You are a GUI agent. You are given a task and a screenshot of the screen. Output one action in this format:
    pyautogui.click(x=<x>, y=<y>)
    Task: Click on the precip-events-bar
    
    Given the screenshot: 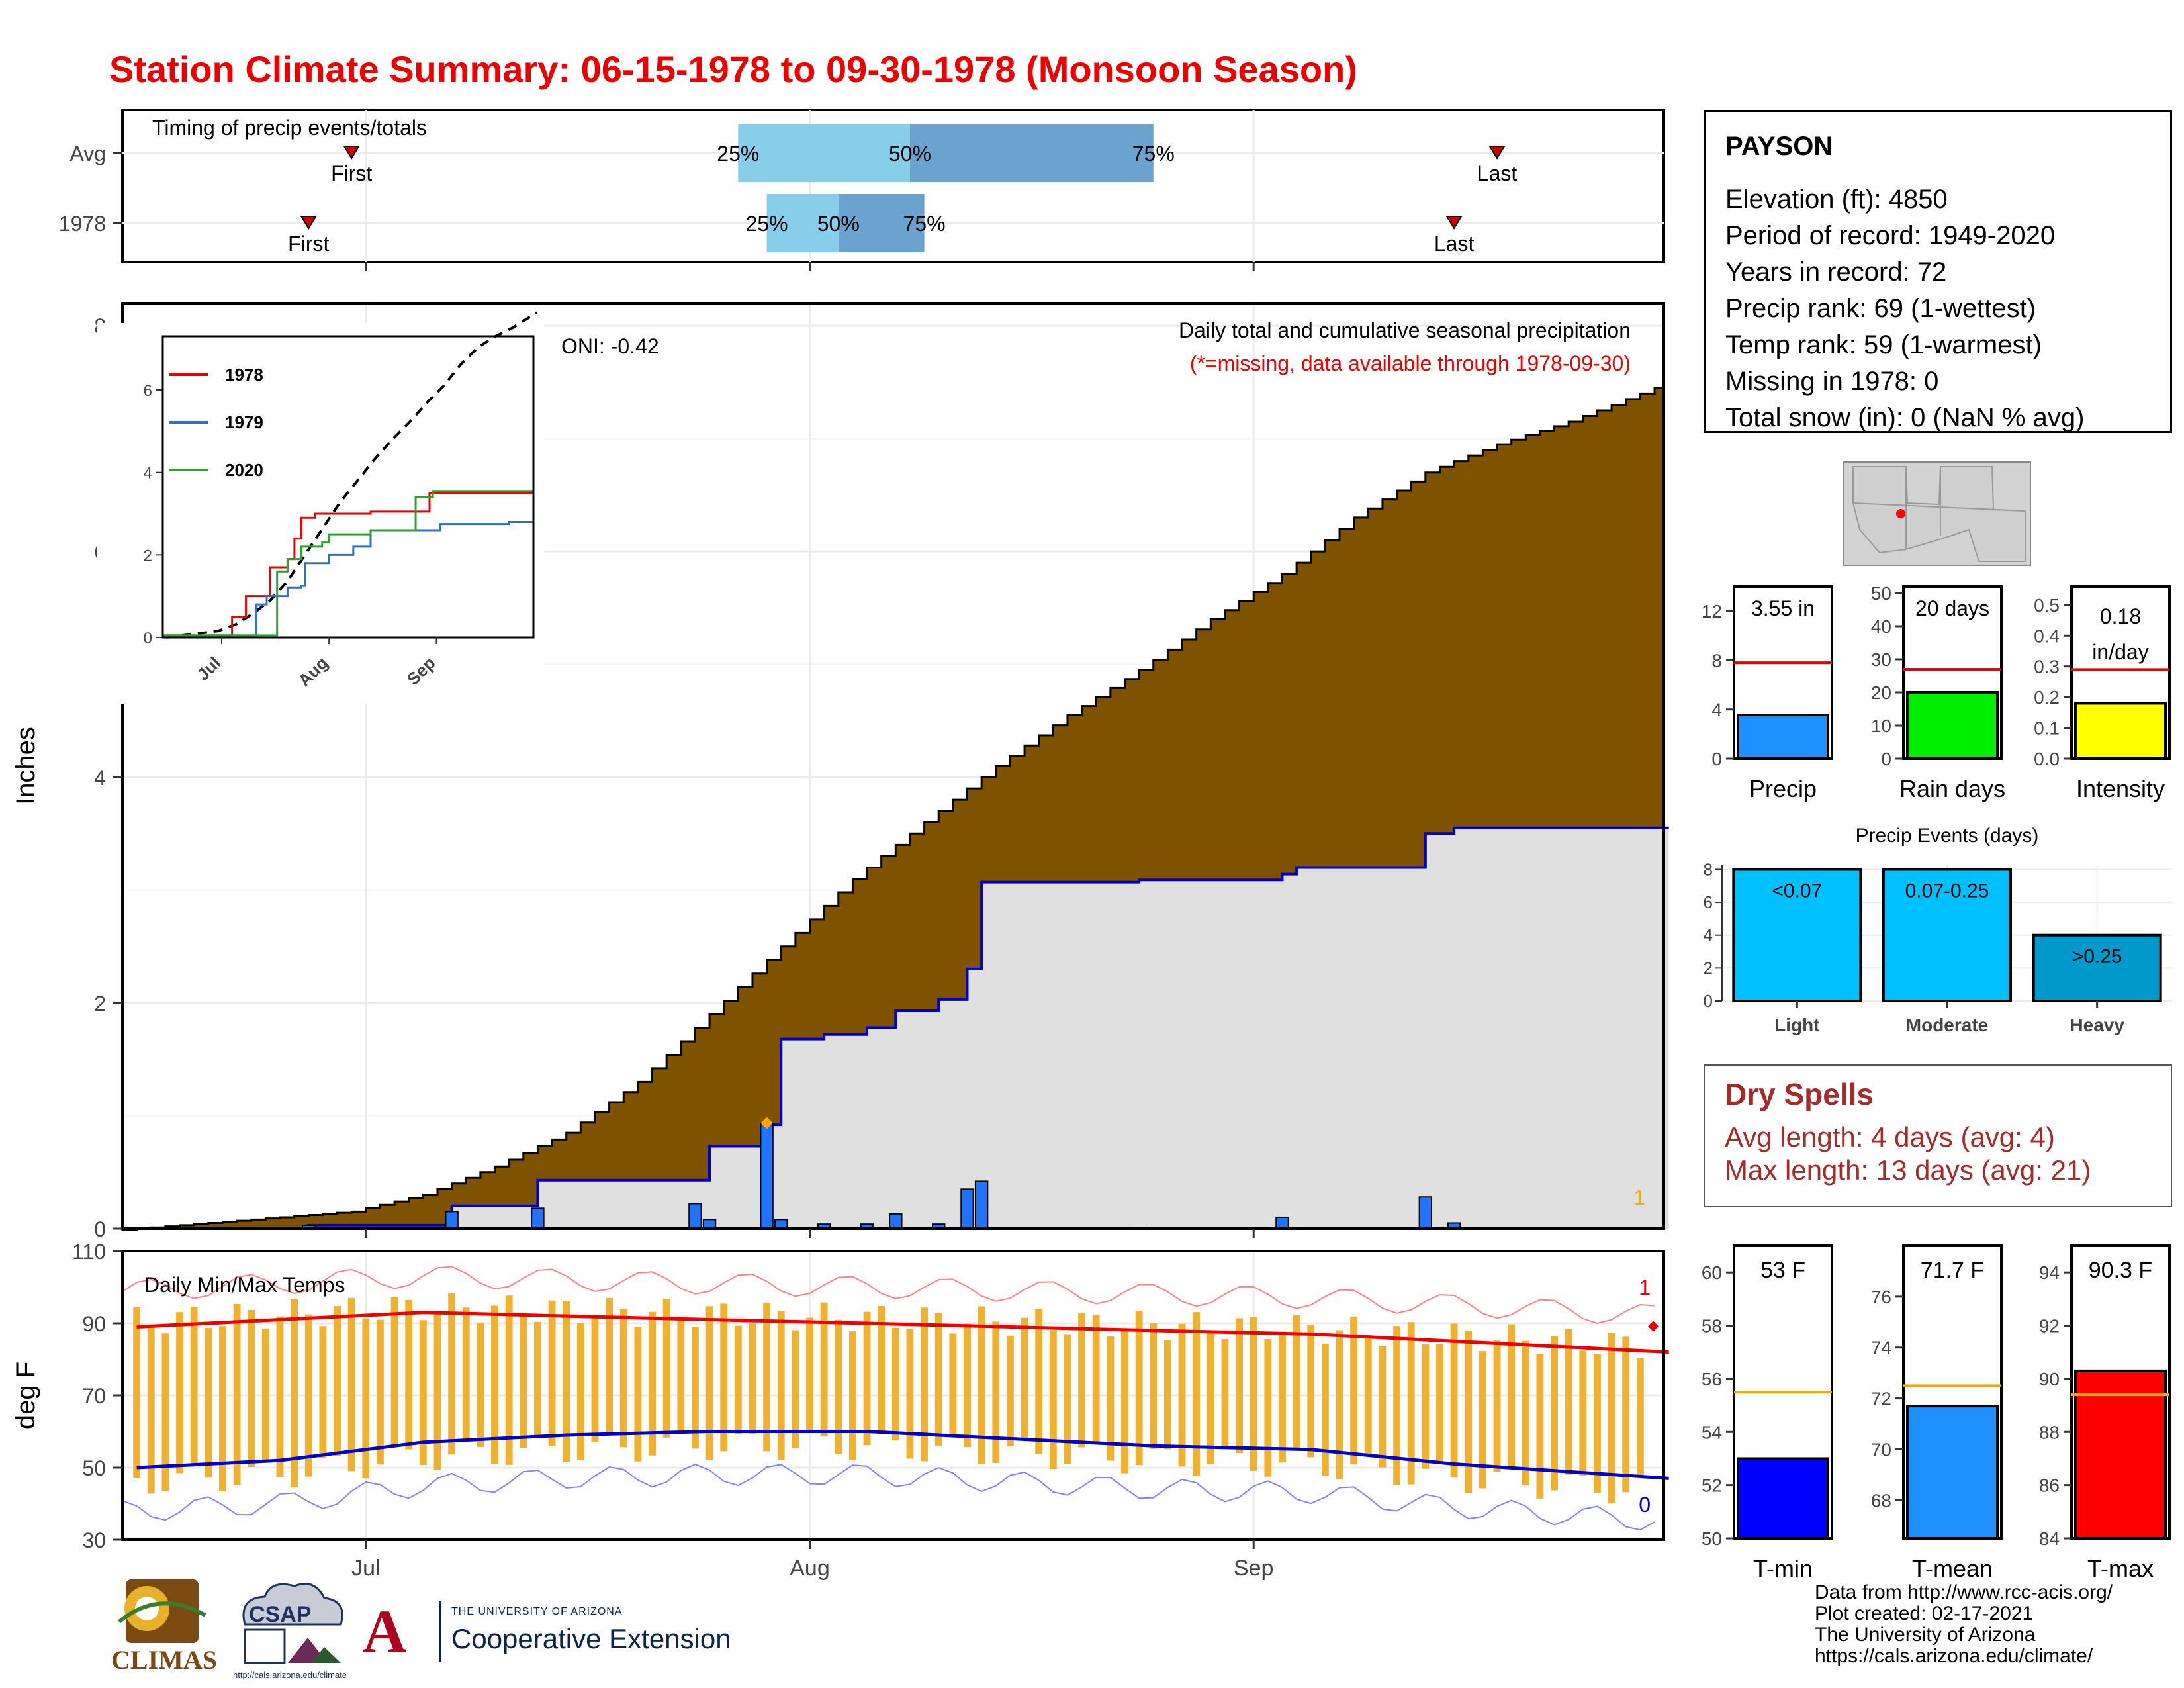 What is the action you would take?
    pyautogui.click(x=1947, y=935)
    